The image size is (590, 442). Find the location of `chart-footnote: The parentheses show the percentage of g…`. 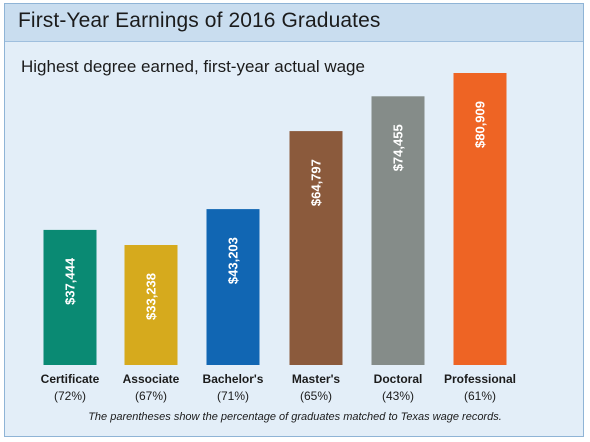

chart-footnote: The parentheses show the percentage of g… is located at coordinates (295, 417).